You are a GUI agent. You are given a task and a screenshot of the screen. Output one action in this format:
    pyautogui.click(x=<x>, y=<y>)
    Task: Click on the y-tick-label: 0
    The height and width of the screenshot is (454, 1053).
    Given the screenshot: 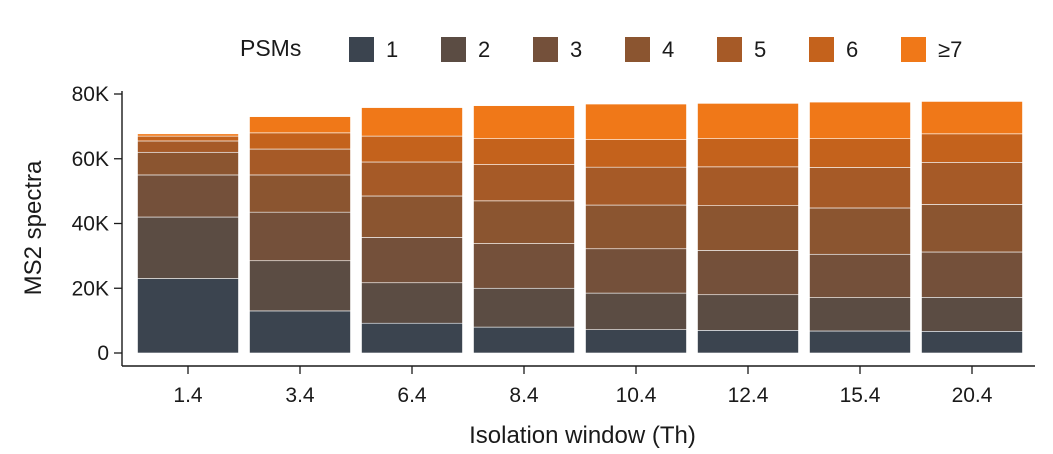 What is the action you would take?
    pyautogui.click(x=103, y=353)
    